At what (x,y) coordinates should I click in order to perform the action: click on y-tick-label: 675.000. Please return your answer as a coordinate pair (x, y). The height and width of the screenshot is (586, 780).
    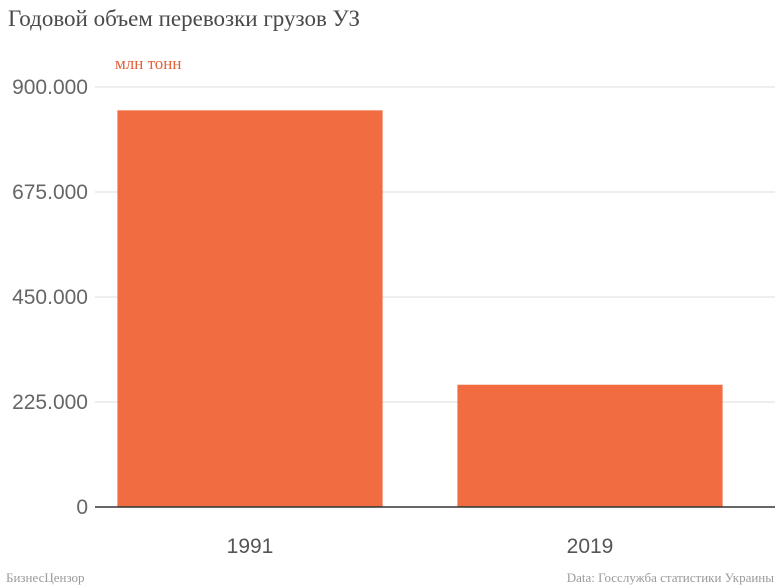
    Looking at the image, I should click on (50, 192).